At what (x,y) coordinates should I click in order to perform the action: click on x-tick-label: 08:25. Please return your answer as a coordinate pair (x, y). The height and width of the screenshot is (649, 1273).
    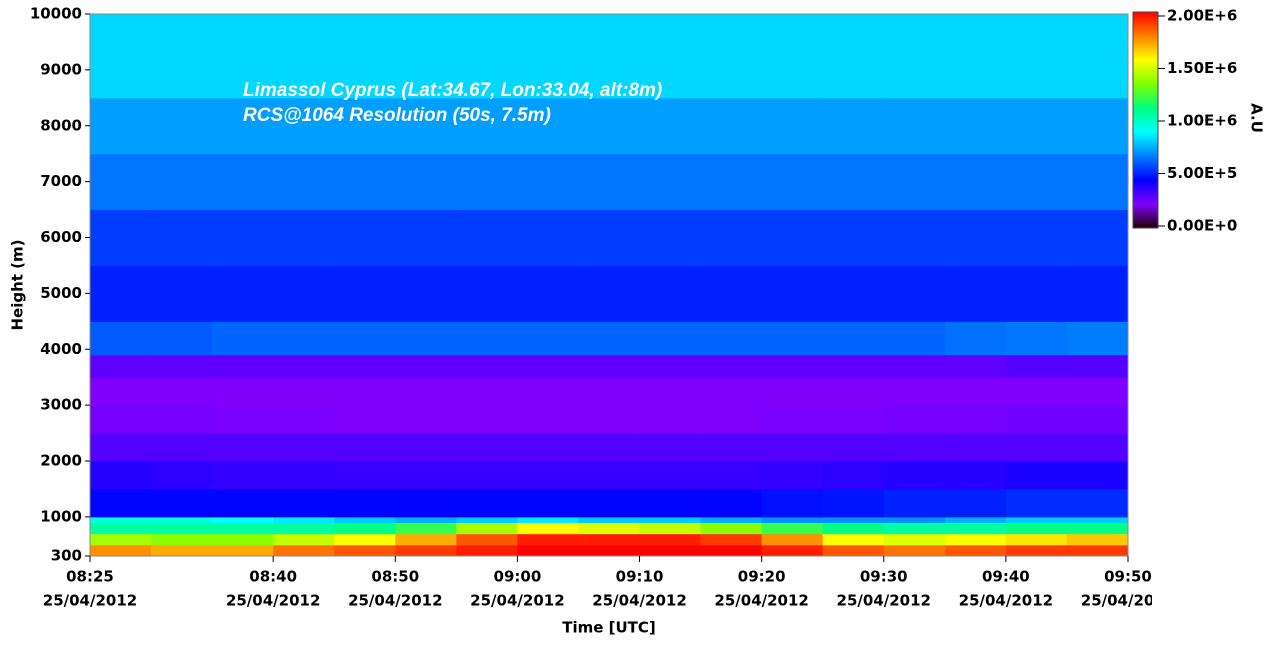
    Looking at the image, I should click on (90, 577).